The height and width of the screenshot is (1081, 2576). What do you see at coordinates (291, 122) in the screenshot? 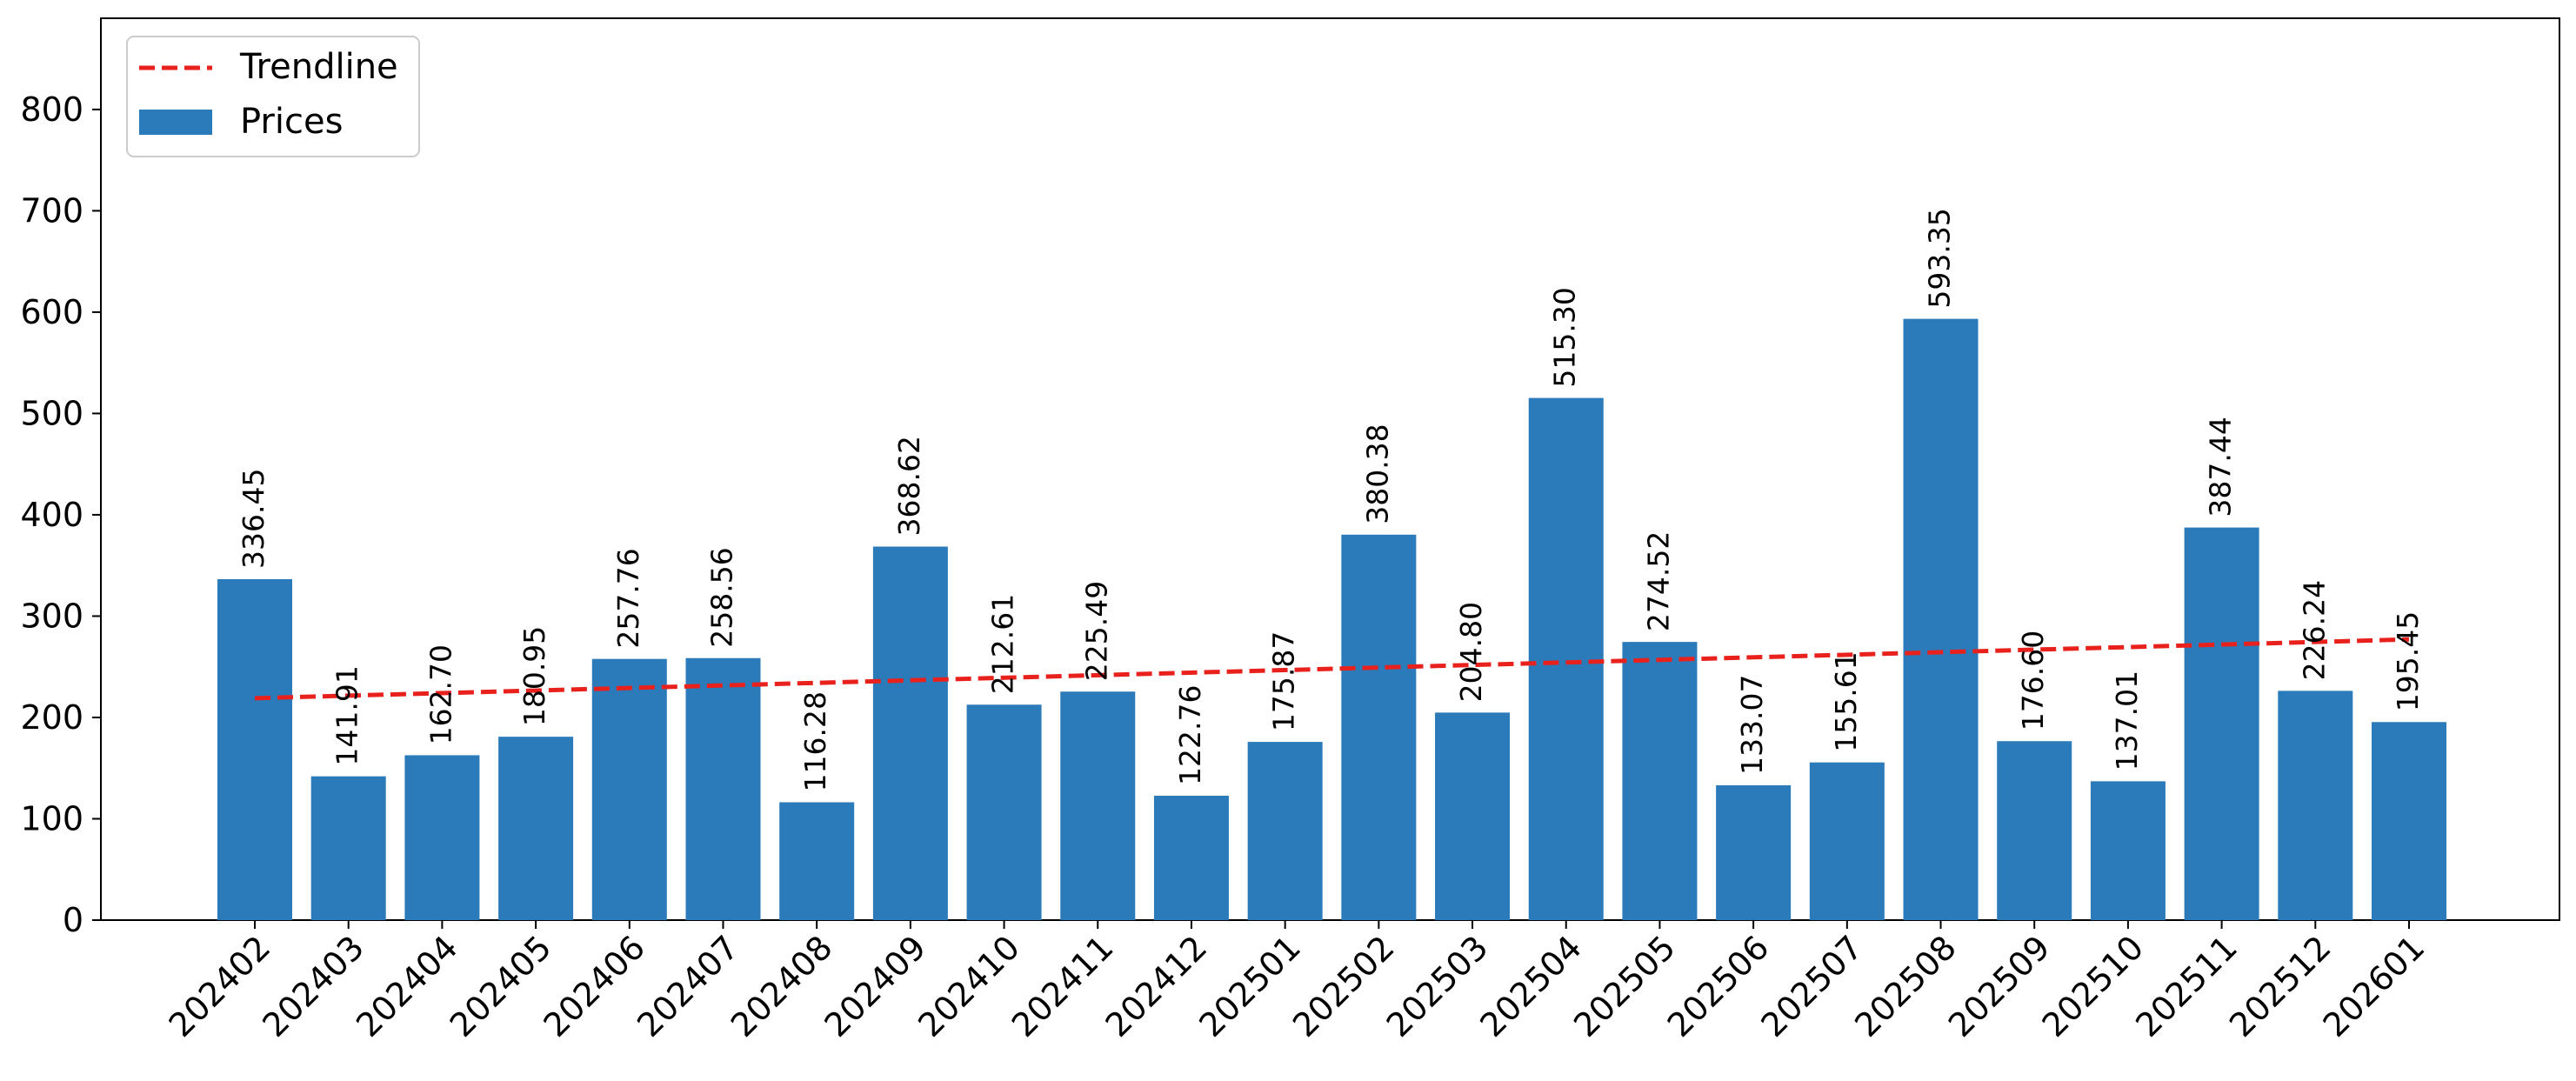
I see `legend-label-prices: Prices` at bounding box center [291, 122].